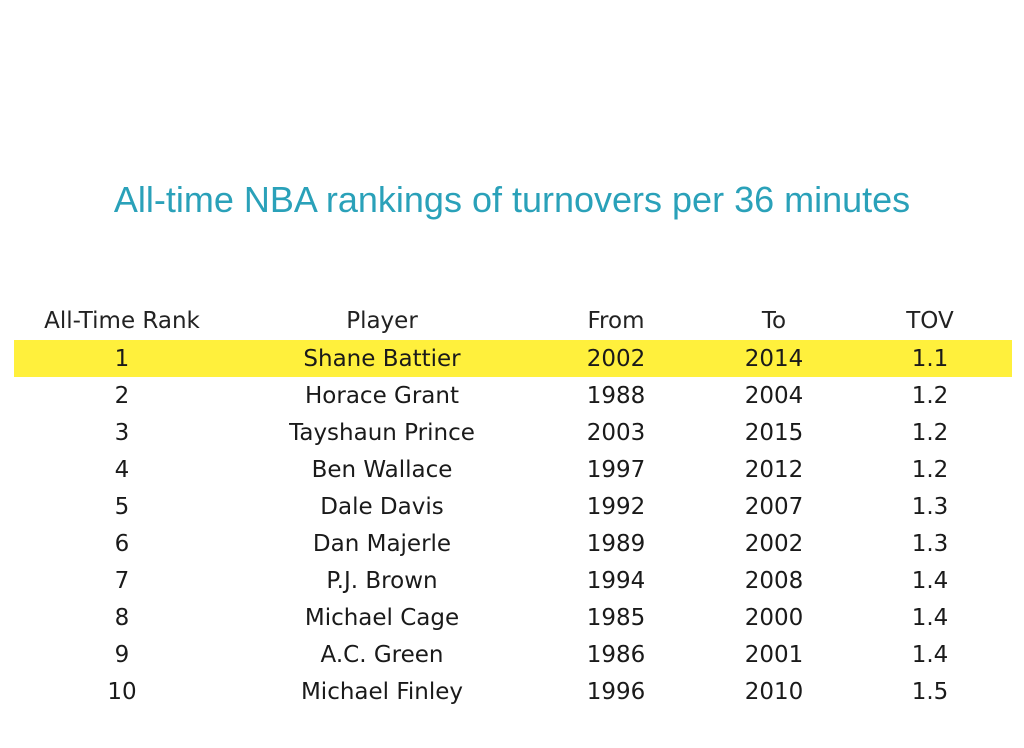 This screenshot has height=748, width=1024. What do you see at coordinates (930, 321) in the screenshot?
I see `column-header-tov: TOV` at bounding box center [930, 321].